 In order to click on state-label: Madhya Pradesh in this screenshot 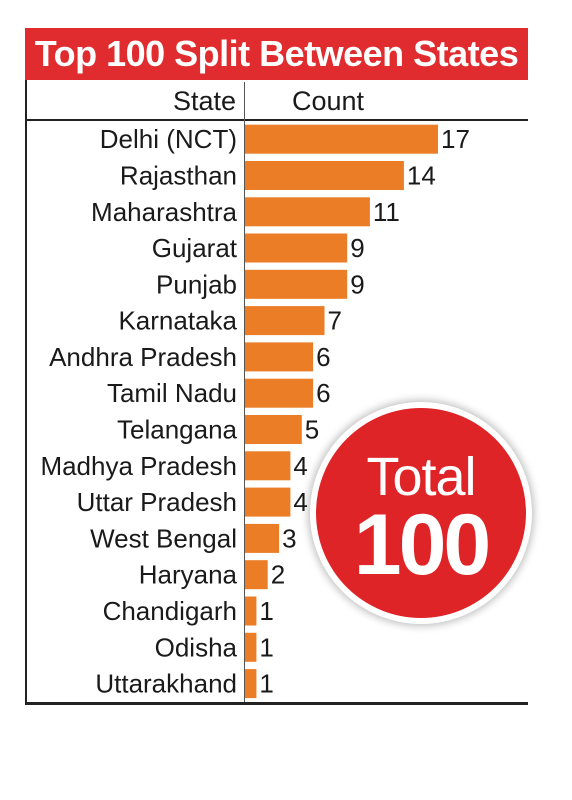, I will do `click(138, 466)`.